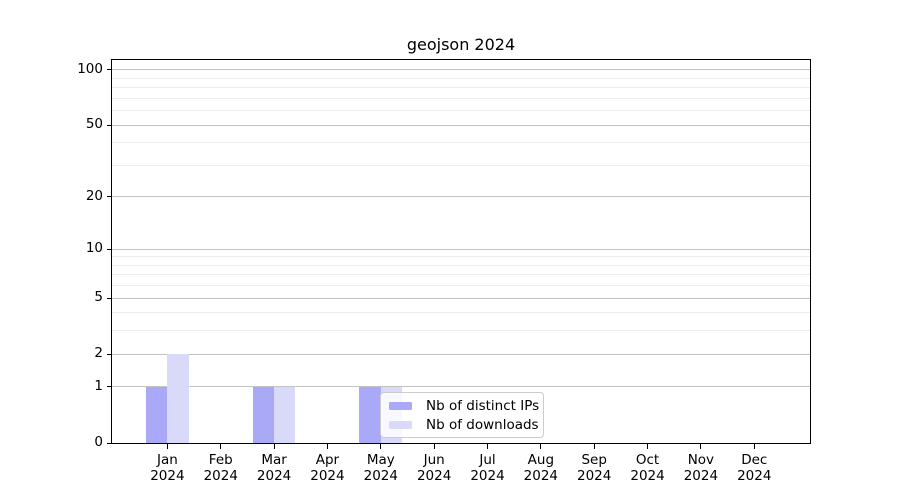  I want to click on x-tick-month: Oct, so click(647, 460).